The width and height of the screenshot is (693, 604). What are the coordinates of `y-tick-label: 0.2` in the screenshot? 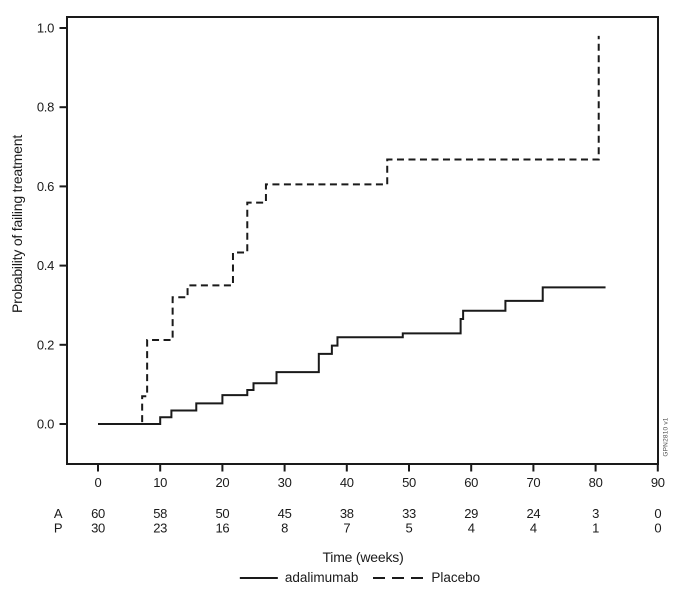 It's located at (45, 344).